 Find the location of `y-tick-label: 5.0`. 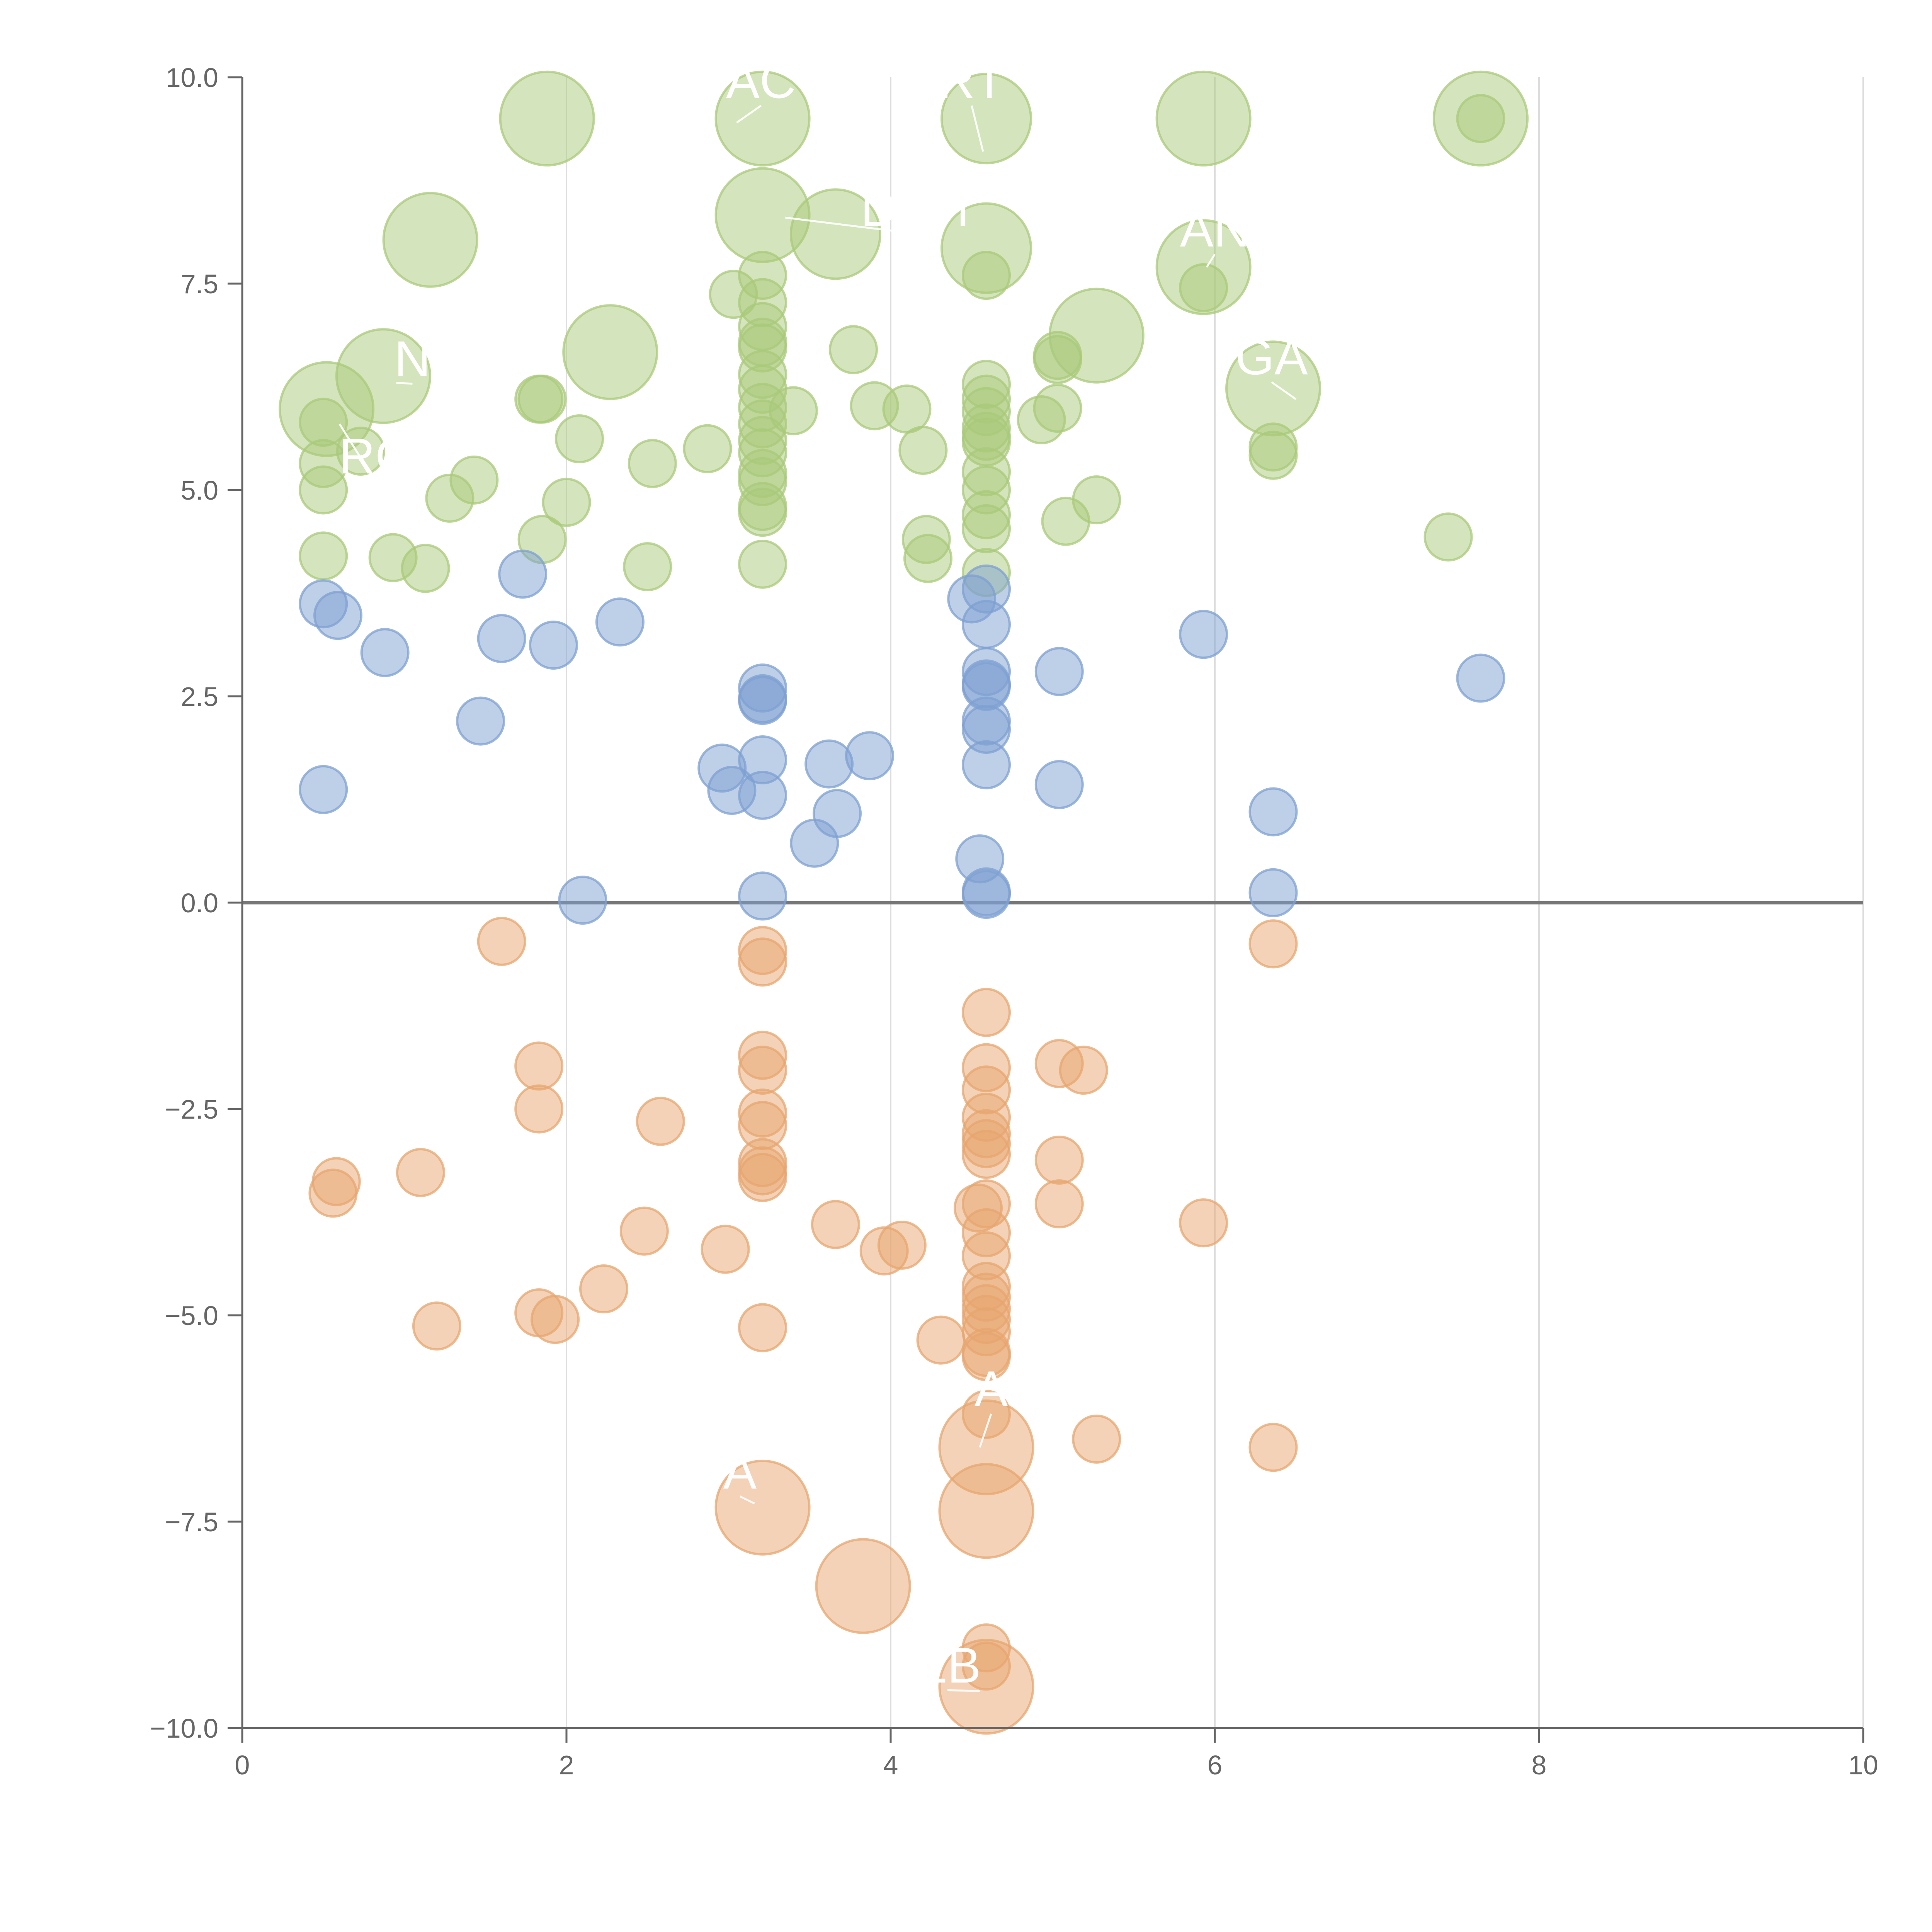

y-tick-label: 5.0 is located at coordinates (200, 490).